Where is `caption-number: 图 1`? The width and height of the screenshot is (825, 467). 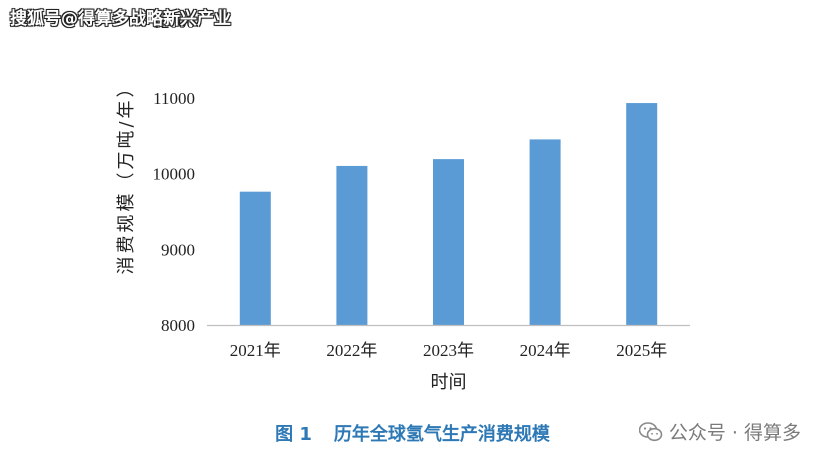
caption-number: 图 1 is located at coordinates (293, 434).